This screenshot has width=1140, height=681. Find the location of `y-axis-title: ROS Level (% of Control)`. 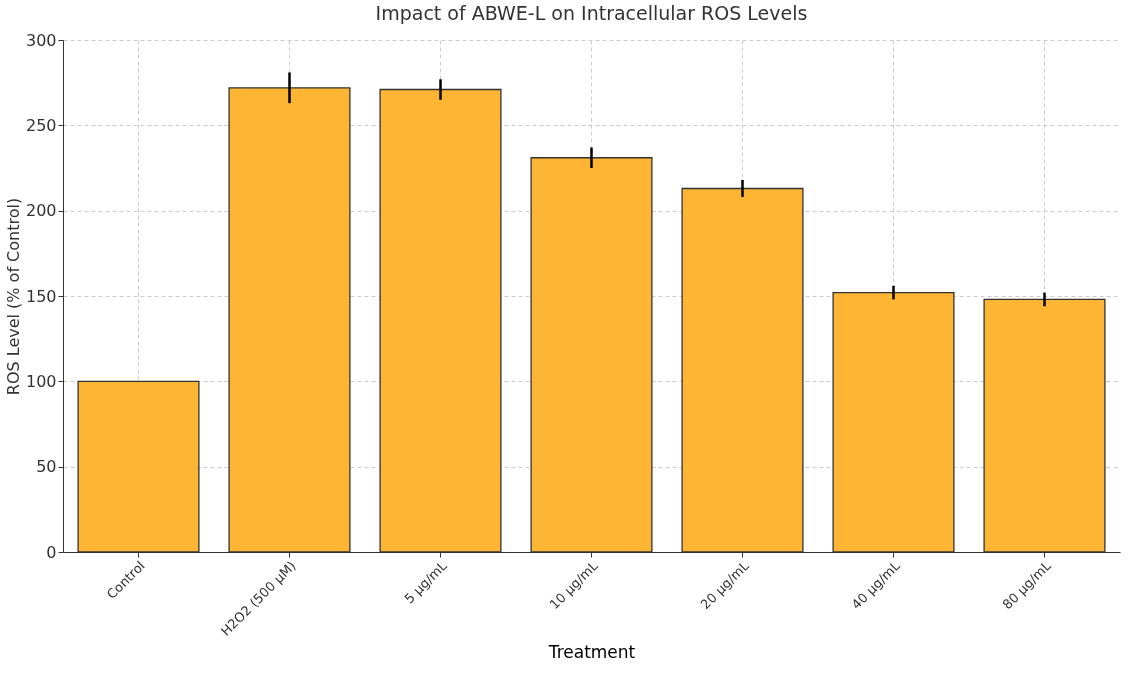

y-axis-title: ROS Level (% of Control) is located at coordinates (13, 296).